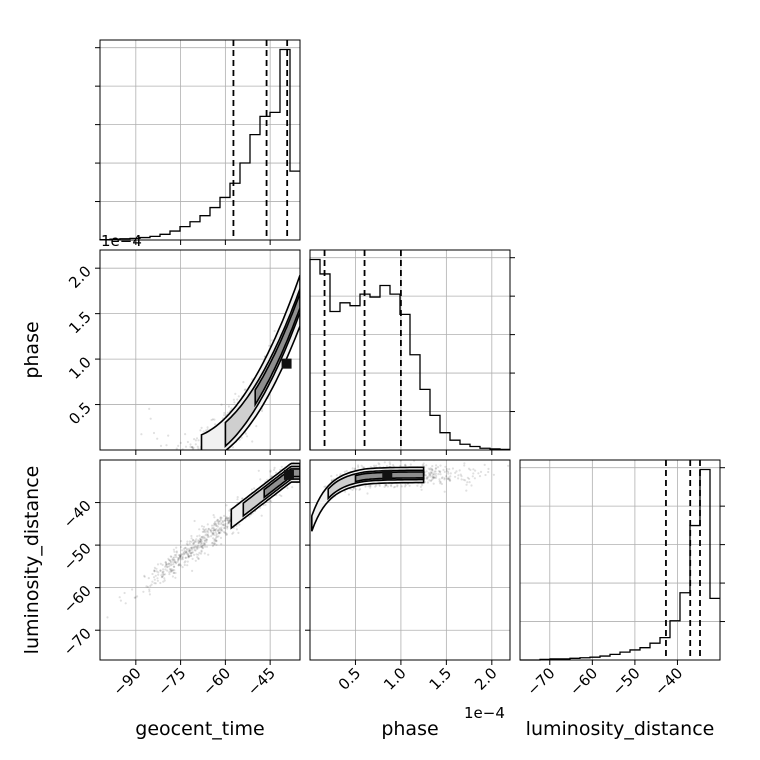 The width and height of the screenshot is (760, 760). I want to click on density-peak, so click(286, 363).